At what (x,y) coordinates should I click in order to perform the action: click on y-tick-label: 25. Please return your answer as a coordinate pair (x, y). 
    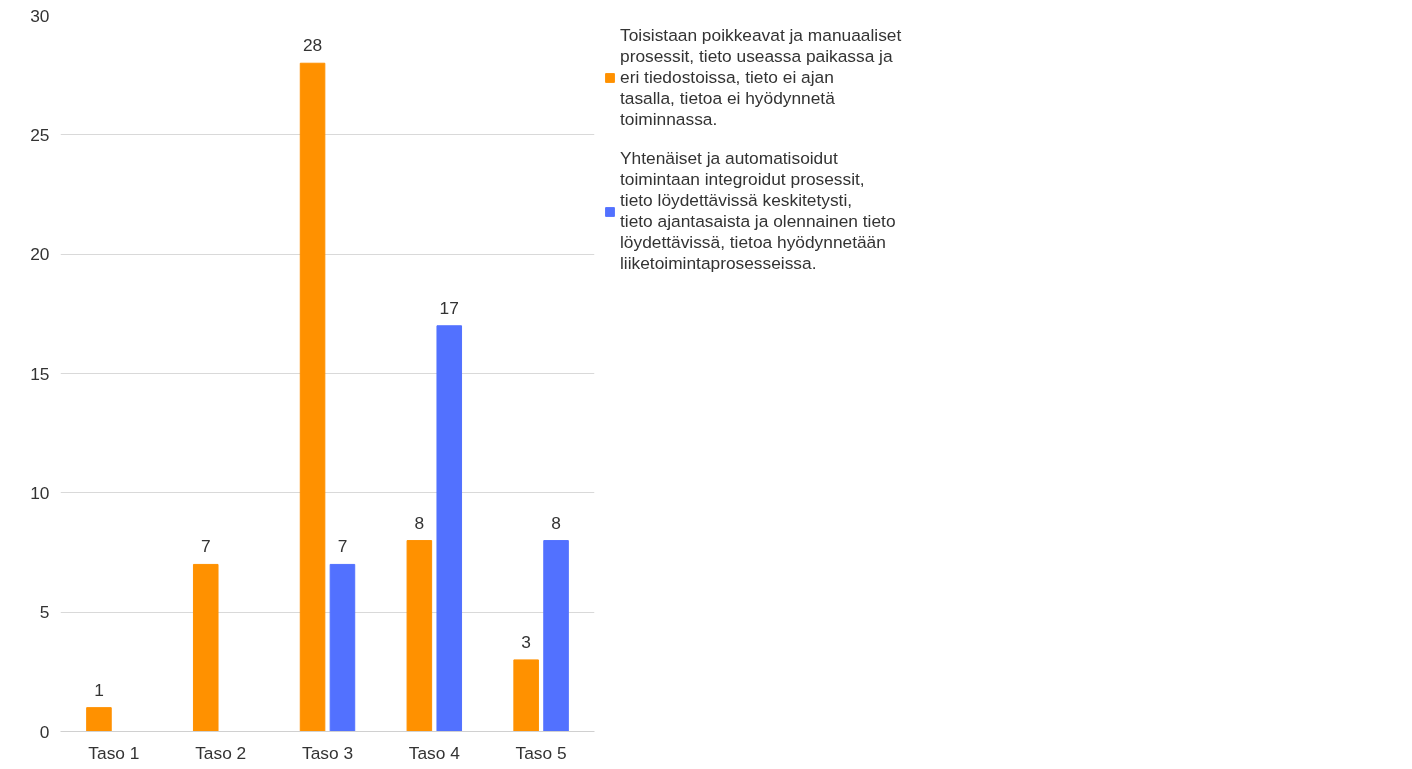
    Looking at the image, I should click on (40, 134).